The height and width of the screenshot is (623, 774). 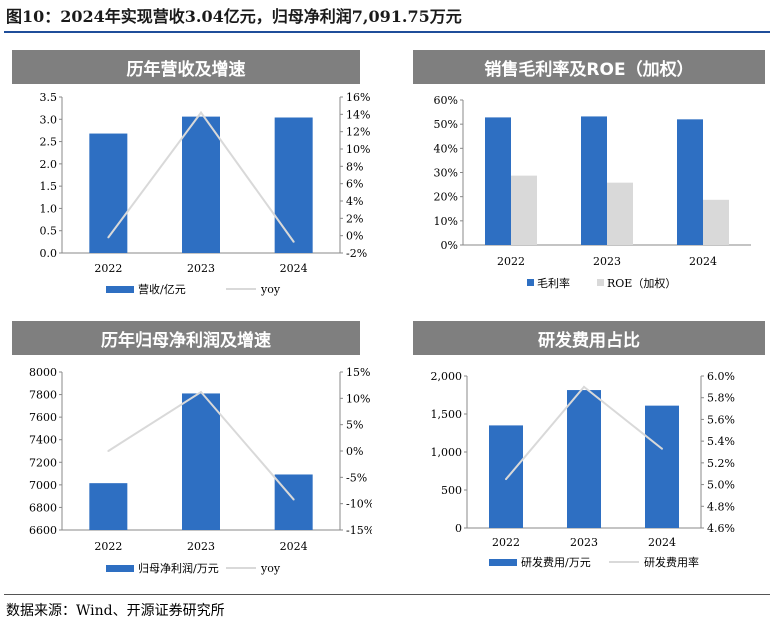 I want to click on left-axis-tick-label: 1,000, so click(x=447, y=452).